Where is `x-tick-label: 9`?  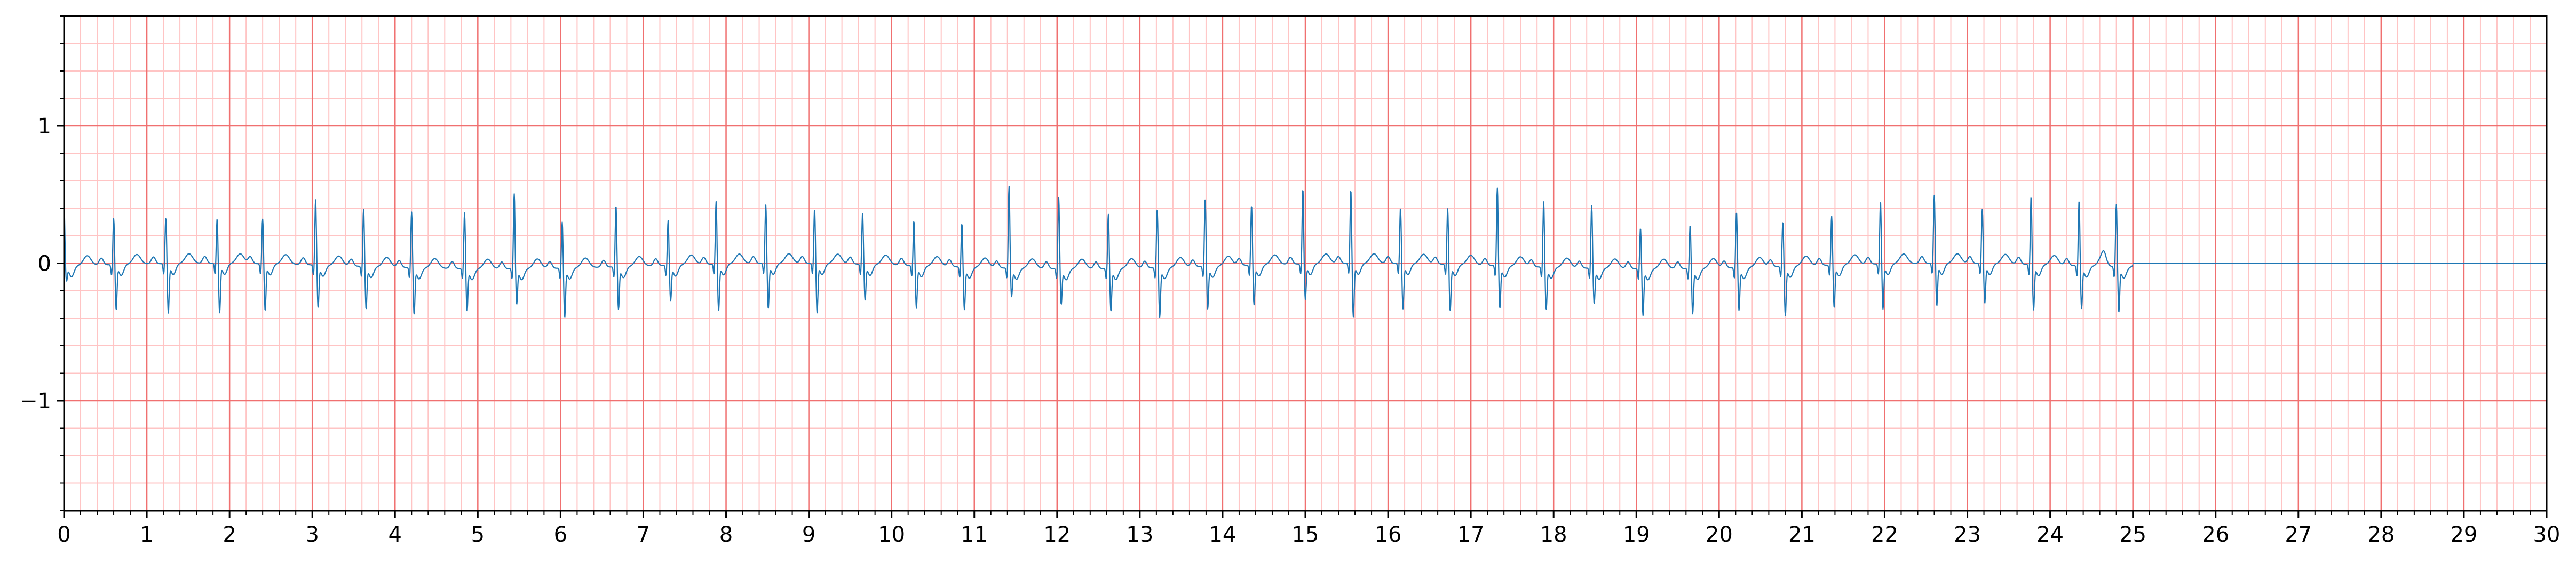
x-tick-label: 9 is located at coordinates (809, 534).